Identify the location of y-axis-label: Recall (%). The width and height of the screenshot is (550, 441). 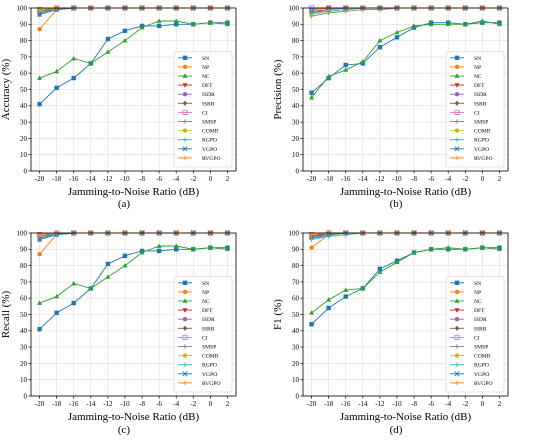
(6, 314).